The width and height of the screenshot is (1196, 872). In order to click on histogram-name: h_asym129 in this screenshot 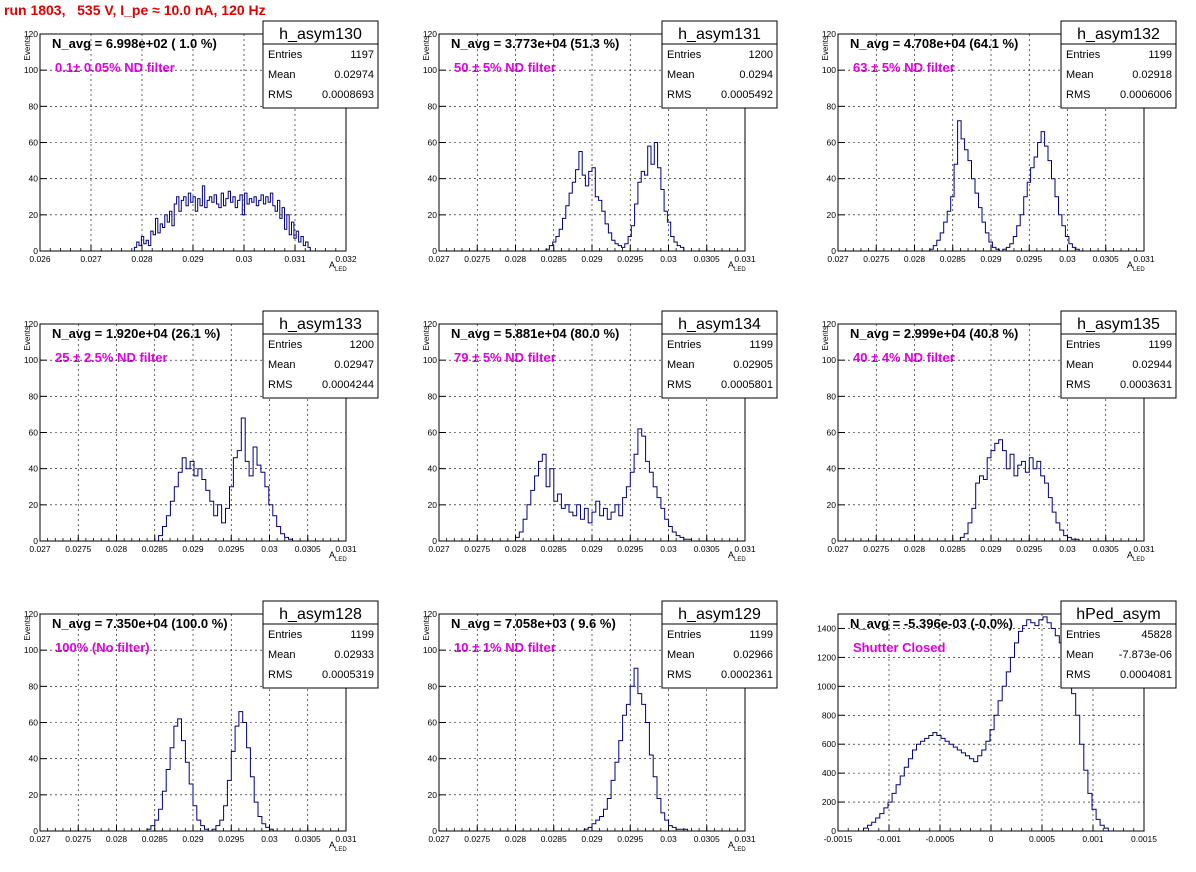, I will do `click(719, 614)`.